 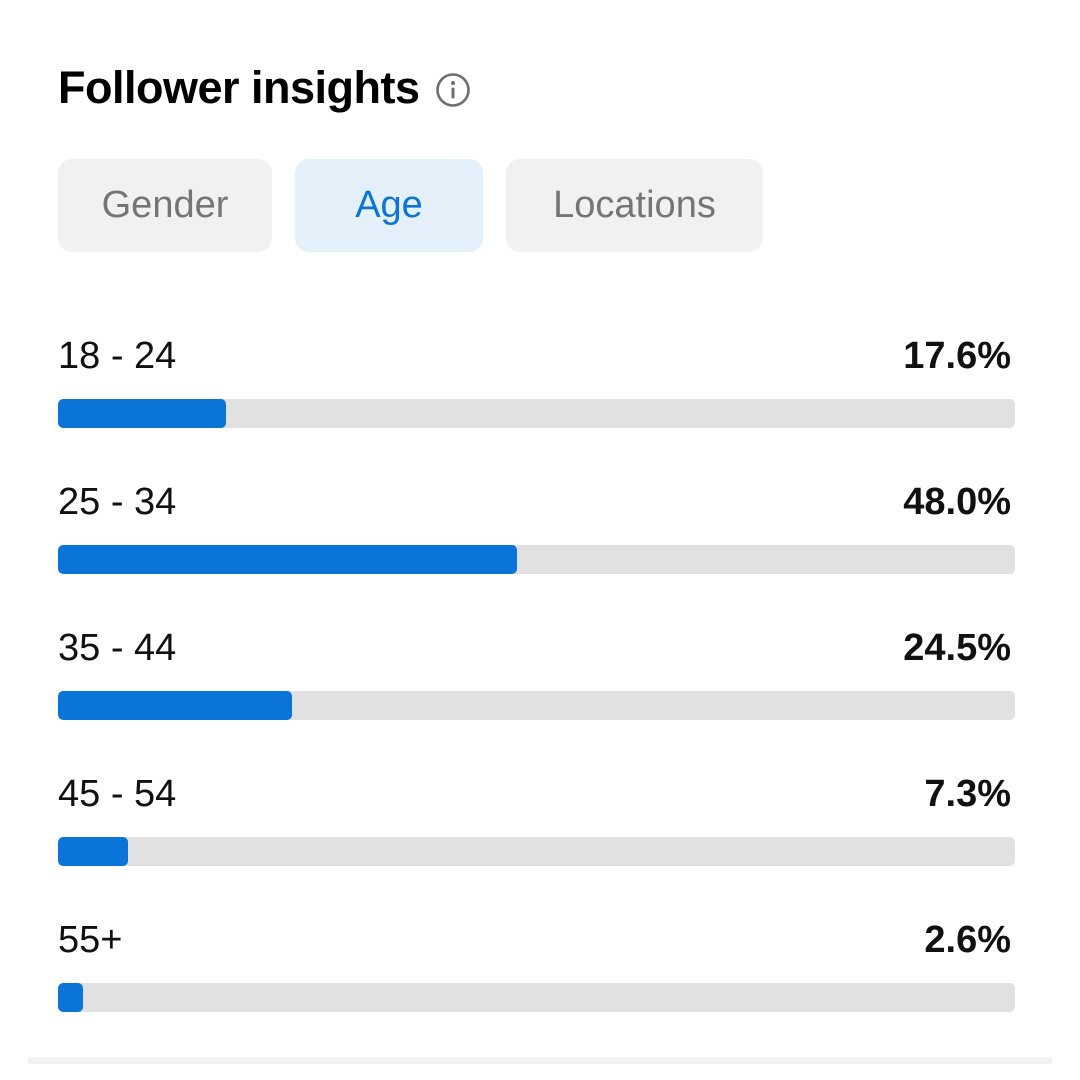 What do you see at coordinates (453, 90) in the screenshot?
I see `info-icon` at bounding box center [453, 90].